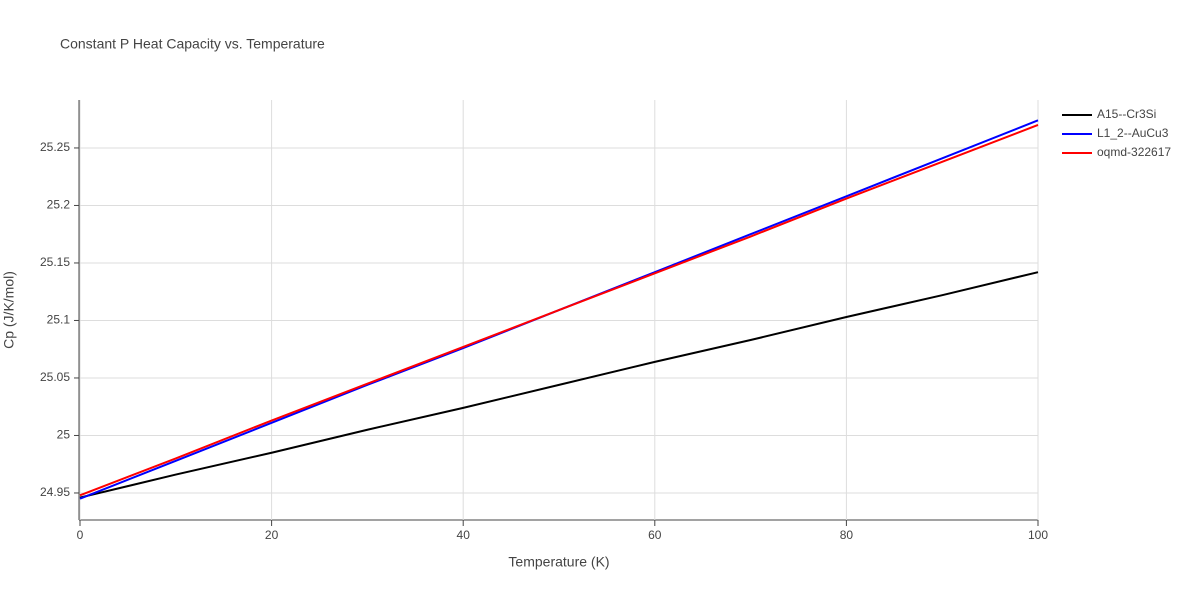 The height and width of the screenshot is (605, 1200). I want to click on legend-label: oqmd-322617, so click(1134, 152).